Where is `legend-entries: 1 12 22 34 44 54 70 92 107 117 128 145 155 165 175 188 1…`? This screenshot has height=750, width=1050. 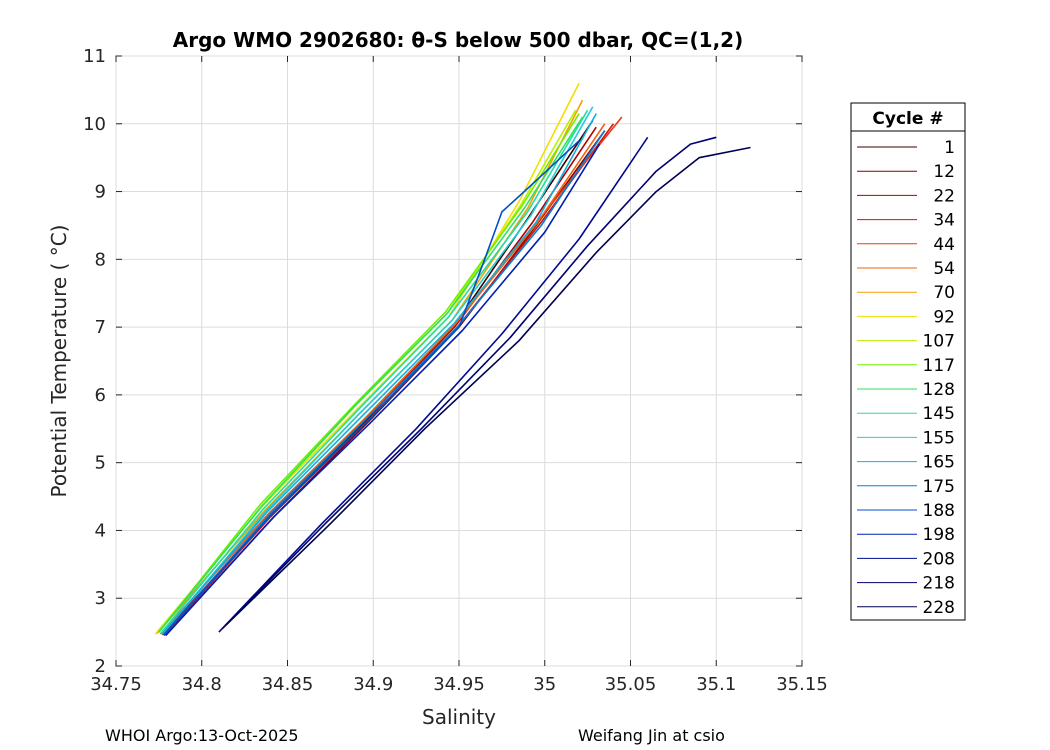 legend-entries: 1 12 22 34 44 54 70 92 107 117 128 145 155 165 175 188 1… is located at coordinates (906, 378).